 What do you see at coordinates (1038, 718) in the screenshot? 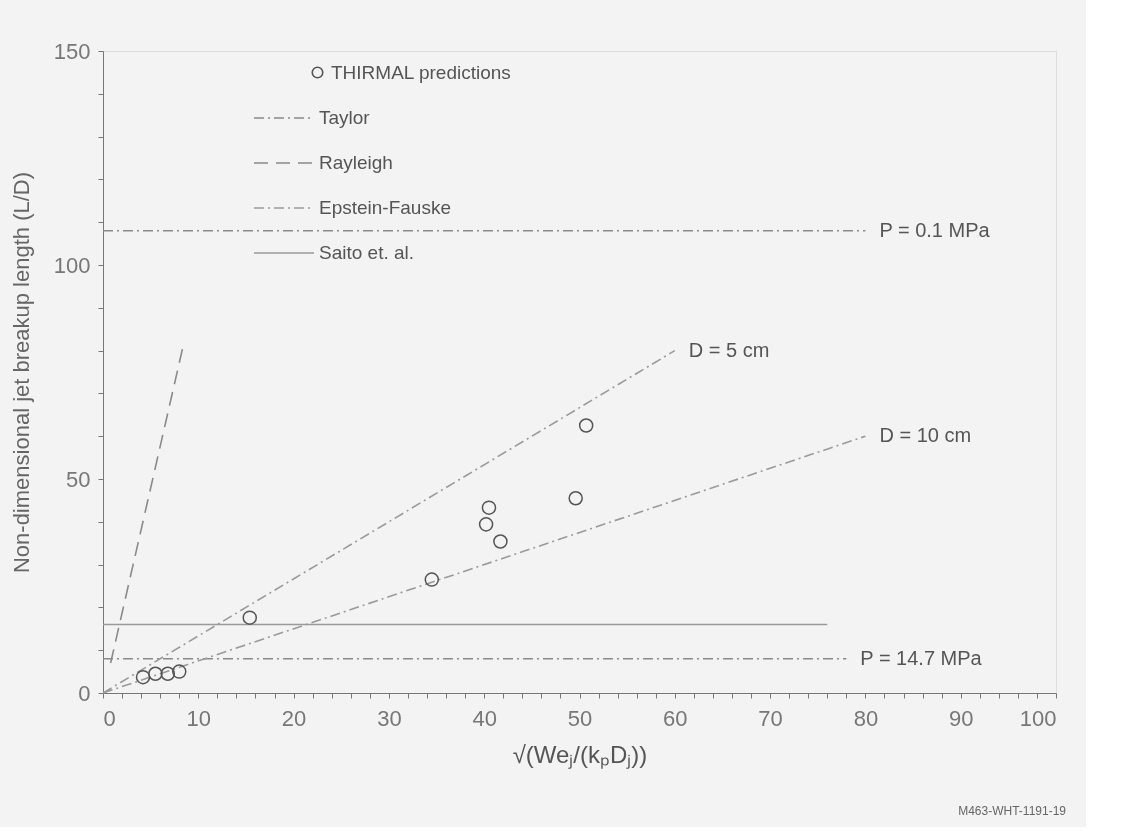
I see `x-tick-label: 100` at bounding box center [1038, 718].